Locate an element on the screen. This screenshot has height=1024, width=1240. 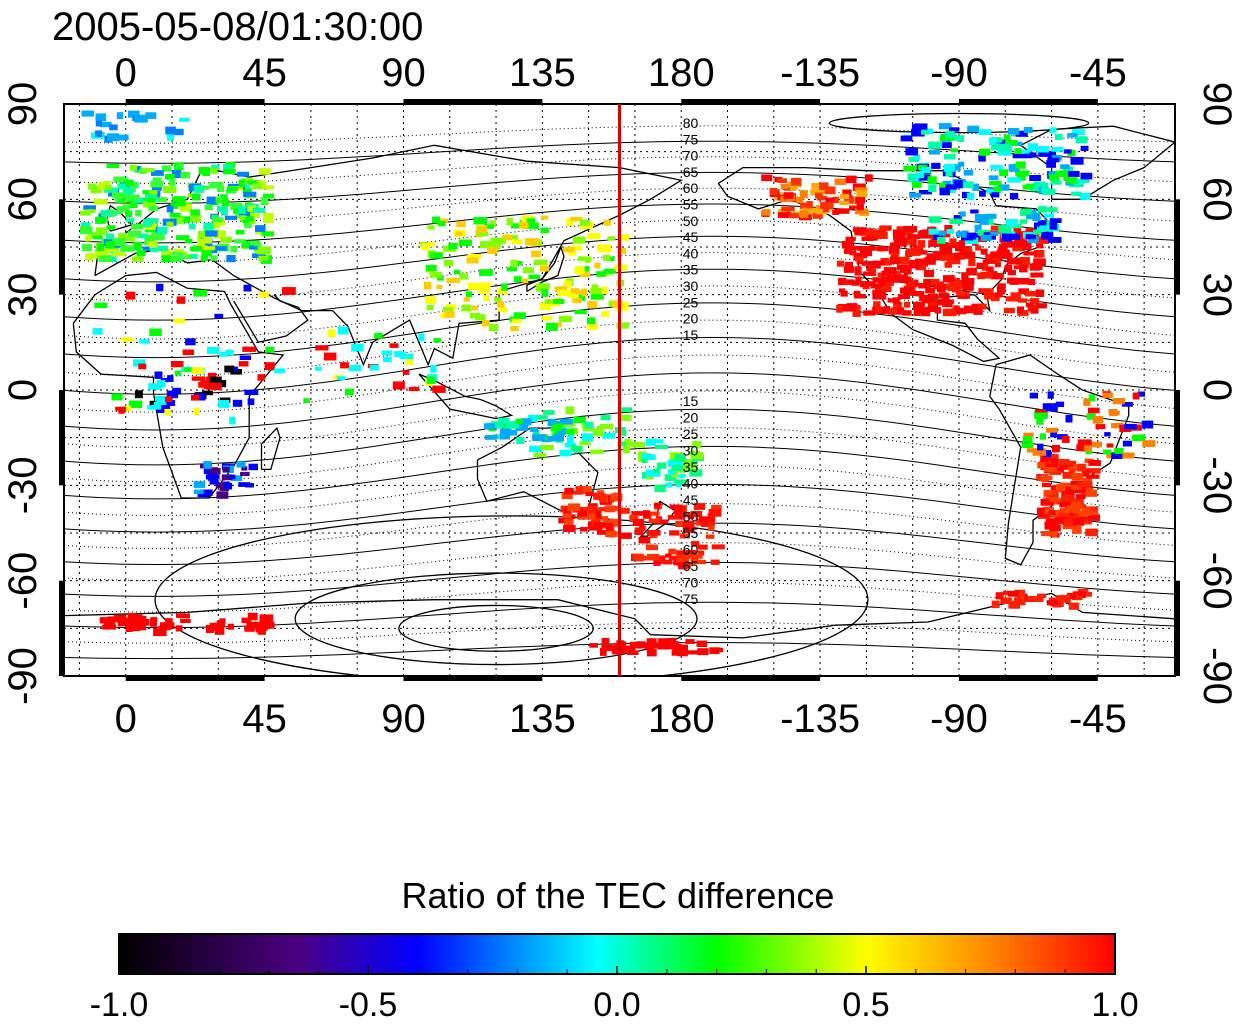
contour-label: 65 is located at coordinates (691, 172).